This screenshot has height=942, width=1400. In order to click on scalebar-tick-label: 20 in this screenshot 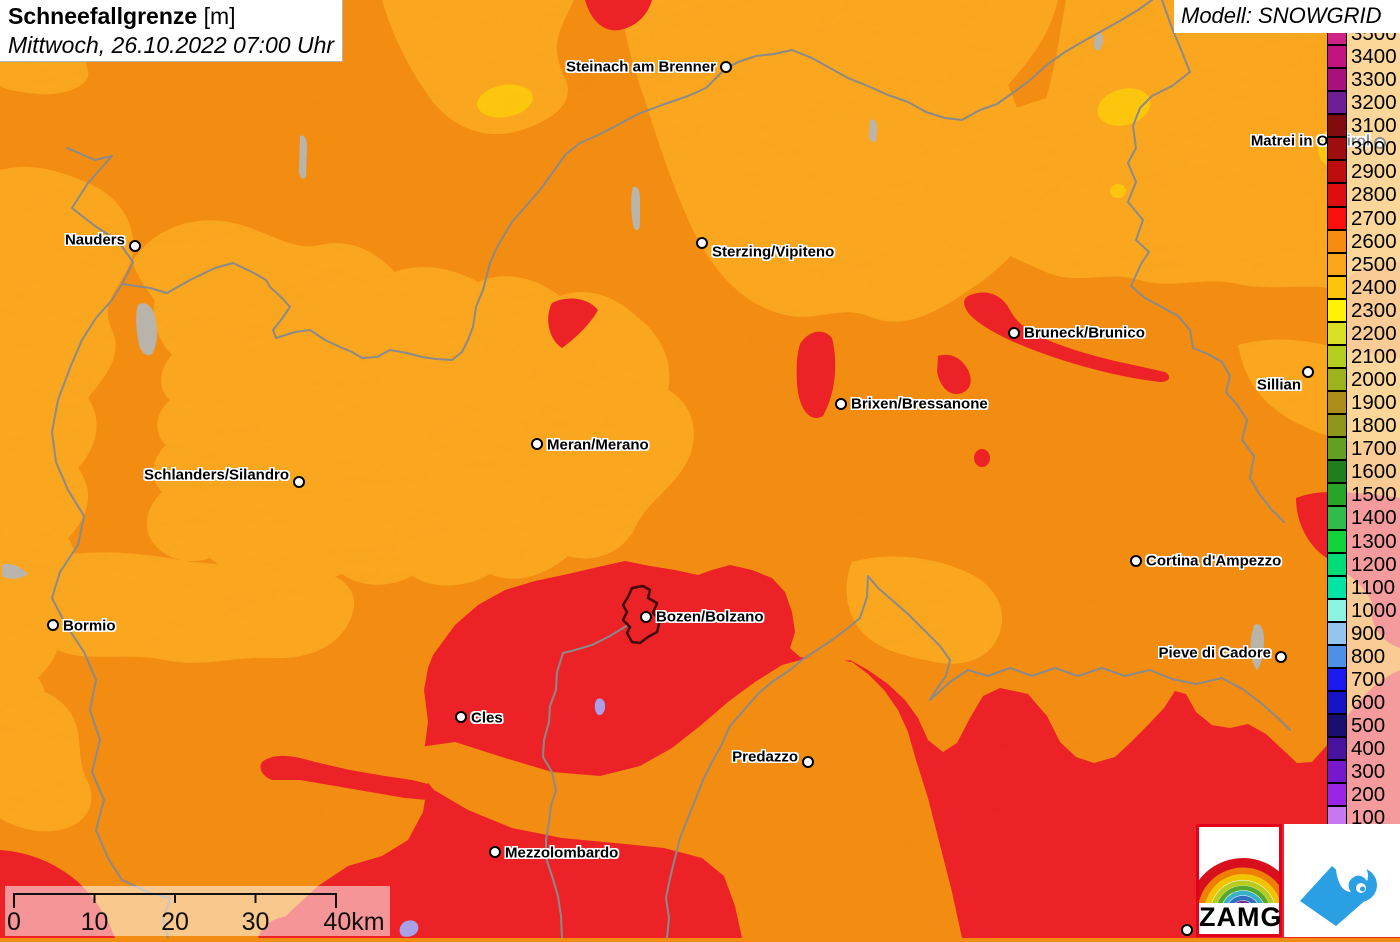, I will do `click(175, 922)`.